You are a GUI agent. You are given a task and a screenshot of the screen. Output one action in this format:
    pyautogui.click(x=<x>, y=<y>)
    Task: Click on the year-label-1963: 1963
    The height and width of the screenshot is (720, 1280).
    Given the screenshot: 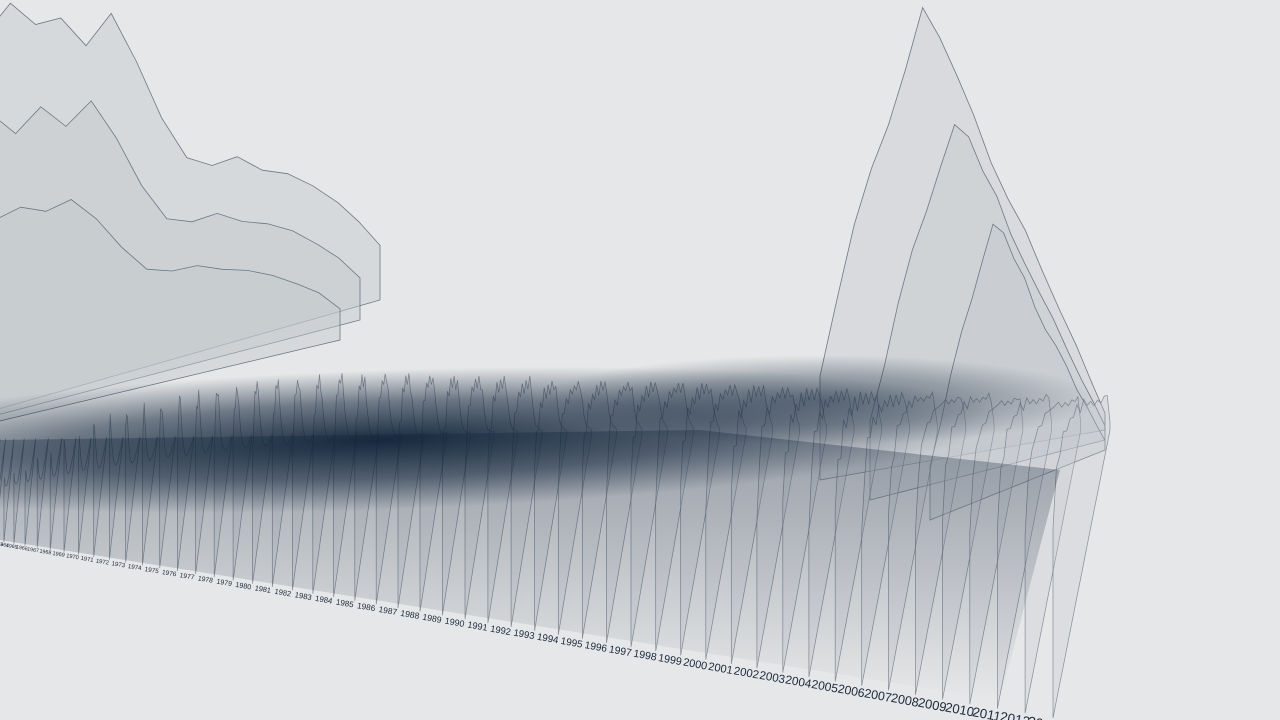 What is the action you would take?
    pyautogui.click(x=2, y=545)
    